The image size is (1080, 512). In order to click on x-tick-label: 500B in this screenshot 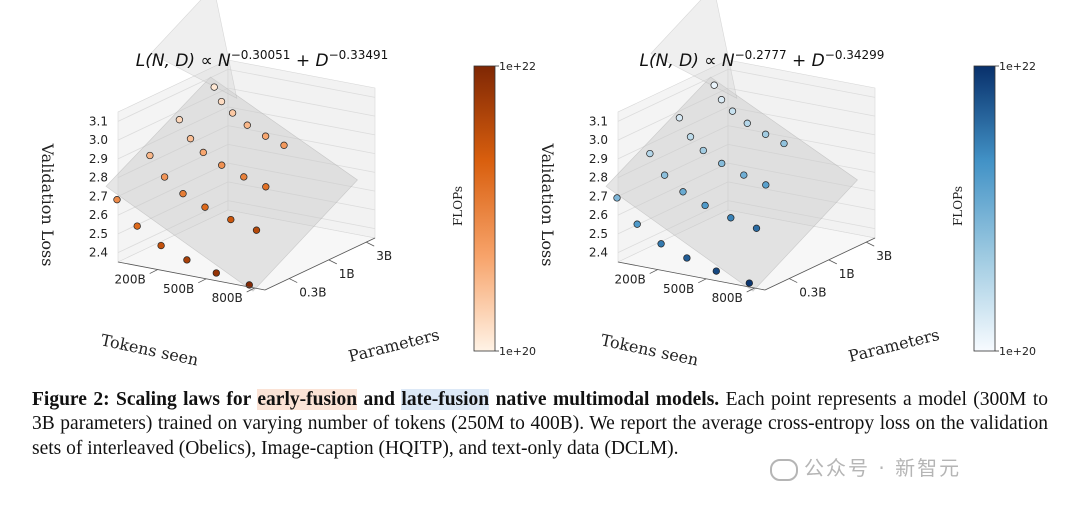, I will do `click(678, 289)`.